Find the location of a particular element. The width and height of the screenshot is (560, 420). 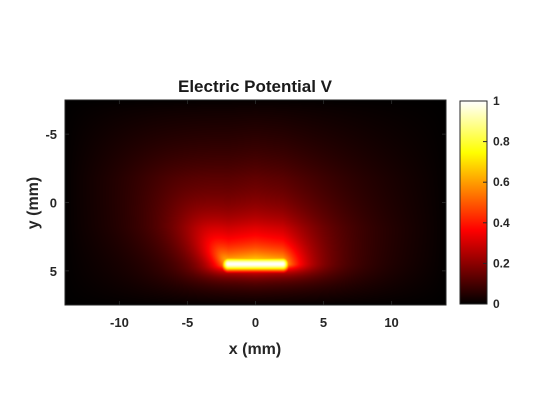

colorbar-tick-label: 0.8 is located at coordinates (501, 142).